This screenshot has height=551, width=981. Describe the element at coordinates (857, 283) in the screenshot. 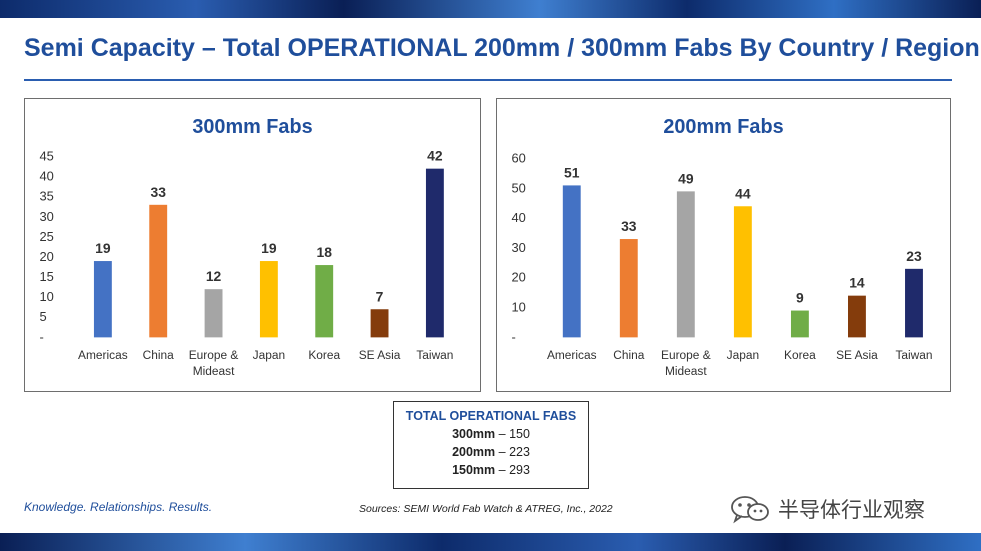

I see `data-label: 14` at that location.